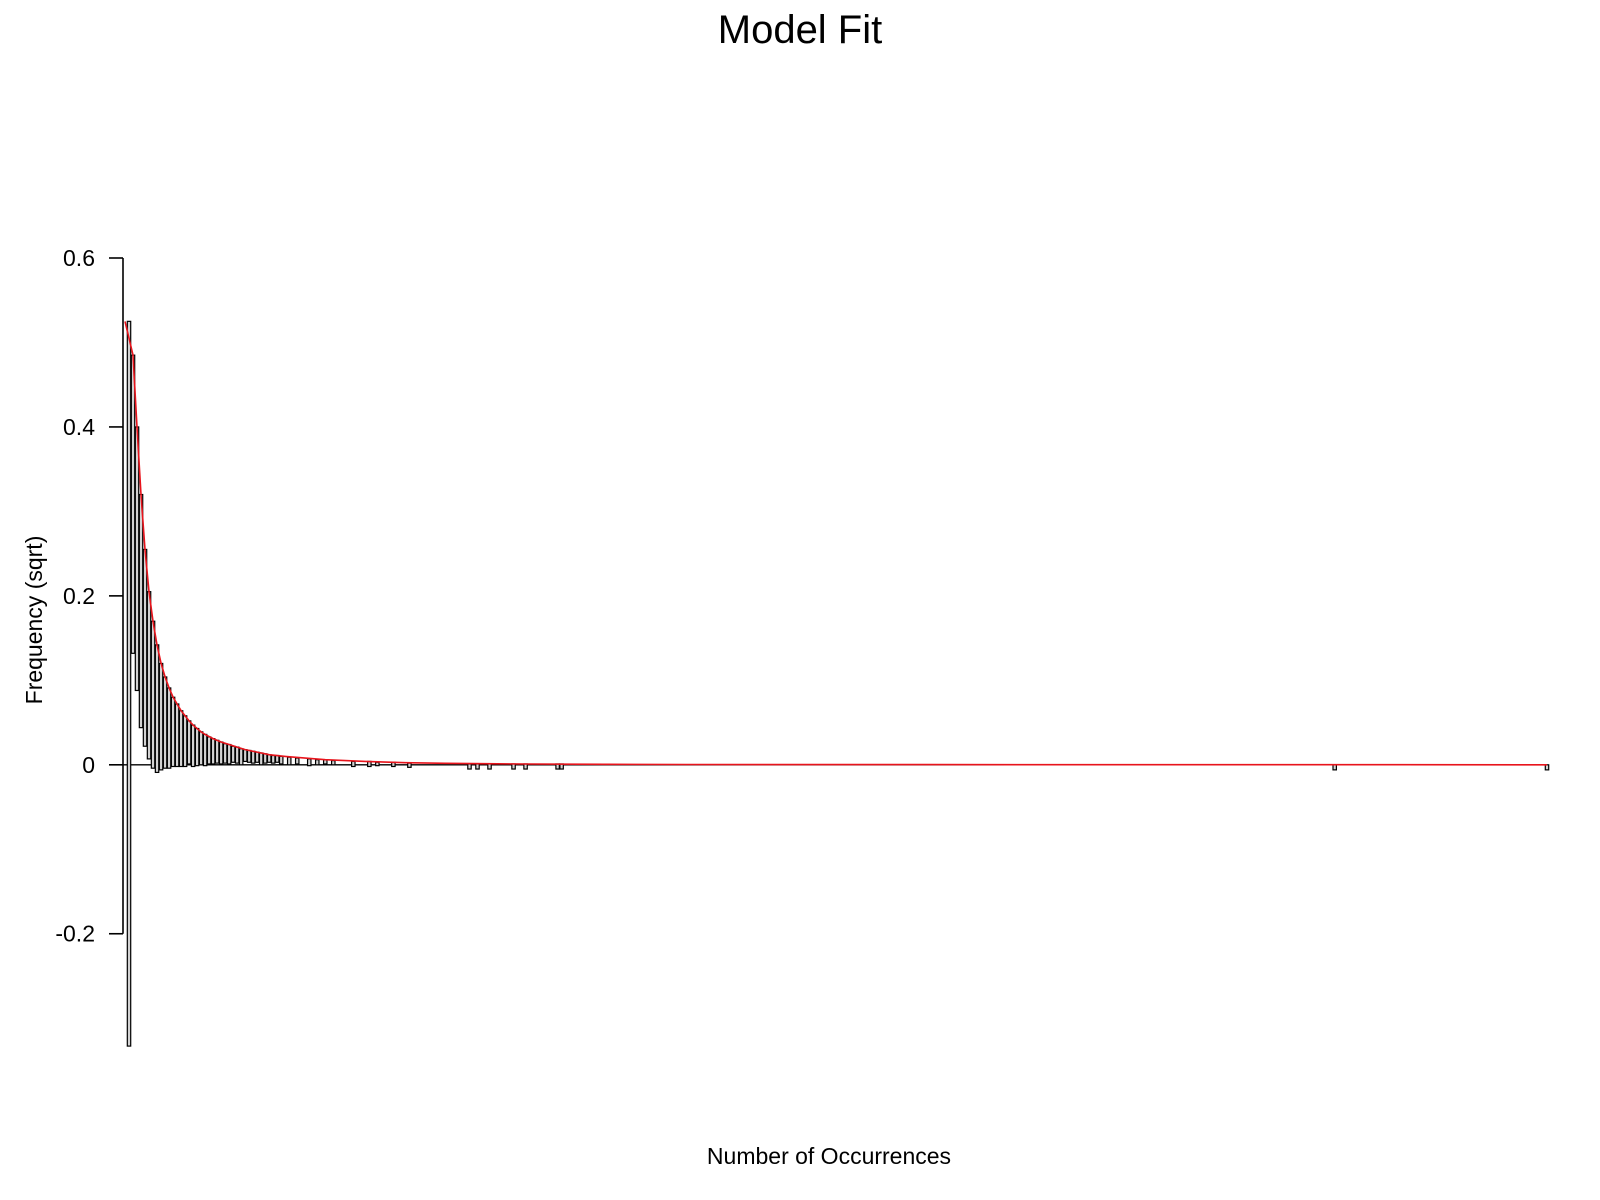  What do you see at coordinates (829, 1156) in the screenshot?
I see `x-axis-label: Number of Occurrences` at bounding box center [829, 1156].